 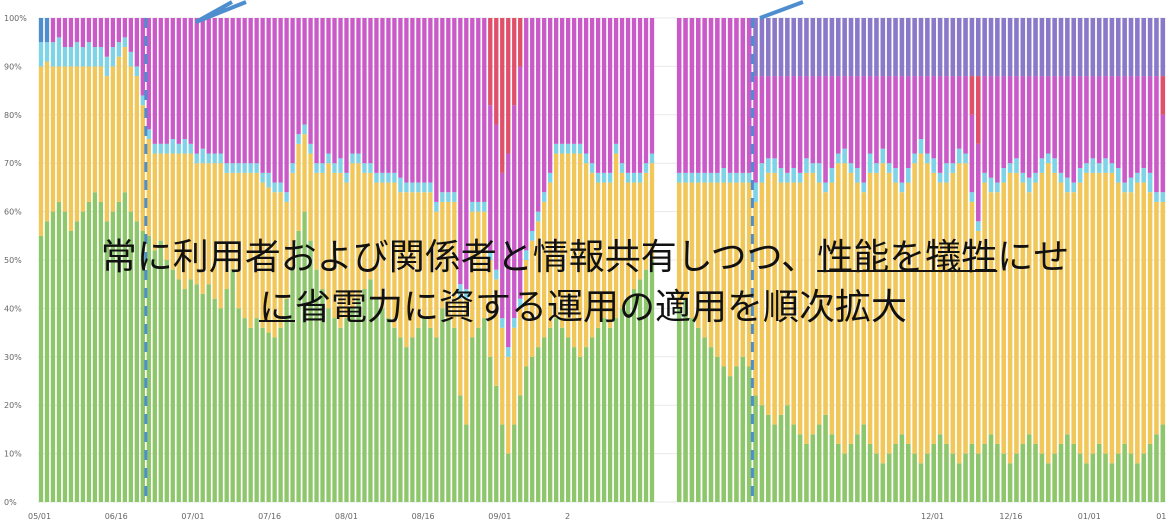 What do you see at coordinates (13, 163) in the screenshot?
I see `y-tick-label: 70%` at bounding box center [13, 163].